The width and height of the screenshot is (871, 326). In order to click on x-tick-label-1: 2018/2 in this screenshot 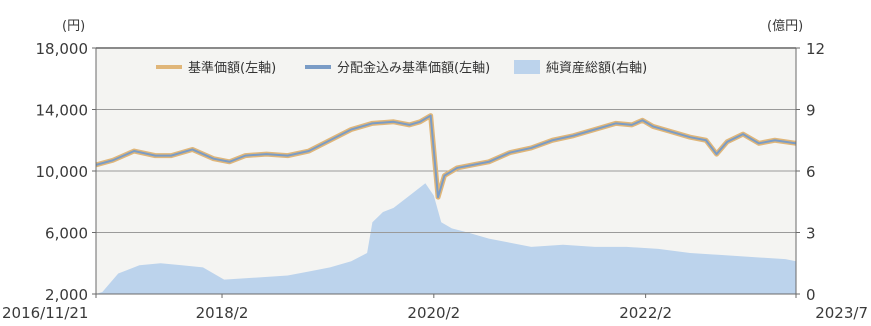, I will do `click(222, 313)`.